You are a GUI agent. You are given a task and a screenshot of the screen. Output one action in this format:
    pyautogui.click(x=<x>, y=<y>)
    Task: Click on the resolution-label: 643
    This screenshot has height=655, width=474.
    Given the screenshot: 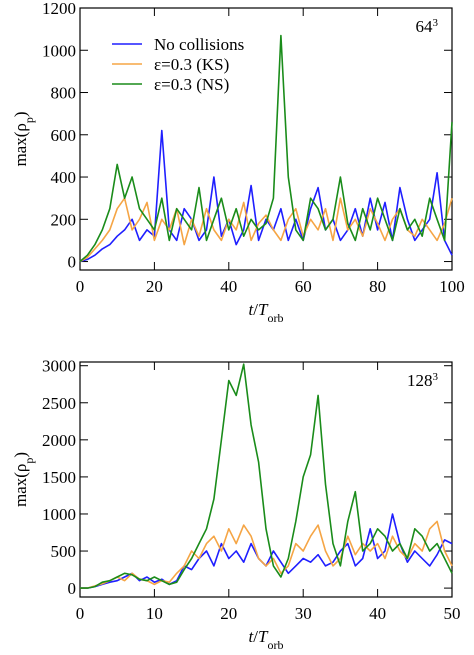 What is the action you would take?
    pyautogui.click(x=427, y=26)
    